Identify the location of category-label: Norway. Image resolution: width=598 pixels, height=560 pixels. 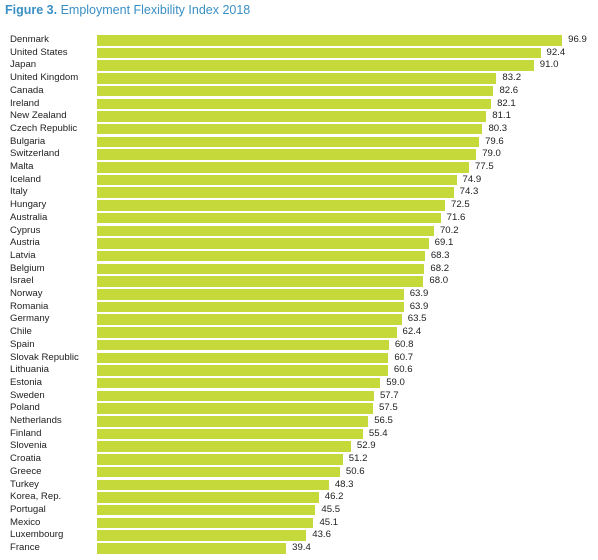
(26, 293).